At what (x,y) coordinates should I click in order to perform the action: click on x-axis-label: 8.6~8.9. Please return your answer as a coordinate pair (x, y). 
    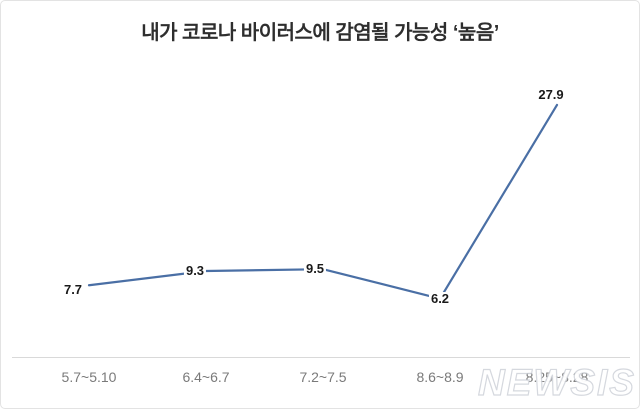
    Looking at the image, I should click on (440, 377).